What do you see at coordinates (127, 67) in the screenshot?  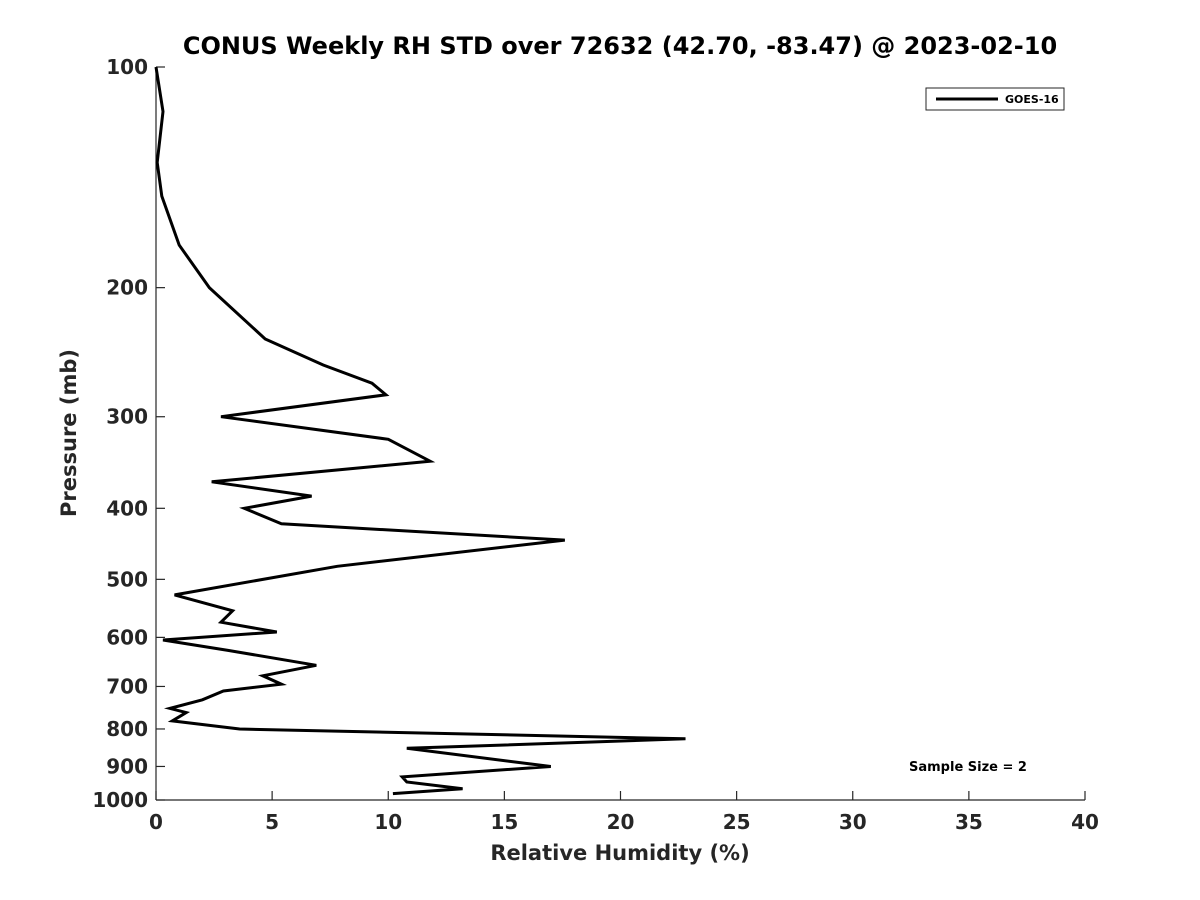 I see `y-tick-label: 100` at bounding box center [127, 67].